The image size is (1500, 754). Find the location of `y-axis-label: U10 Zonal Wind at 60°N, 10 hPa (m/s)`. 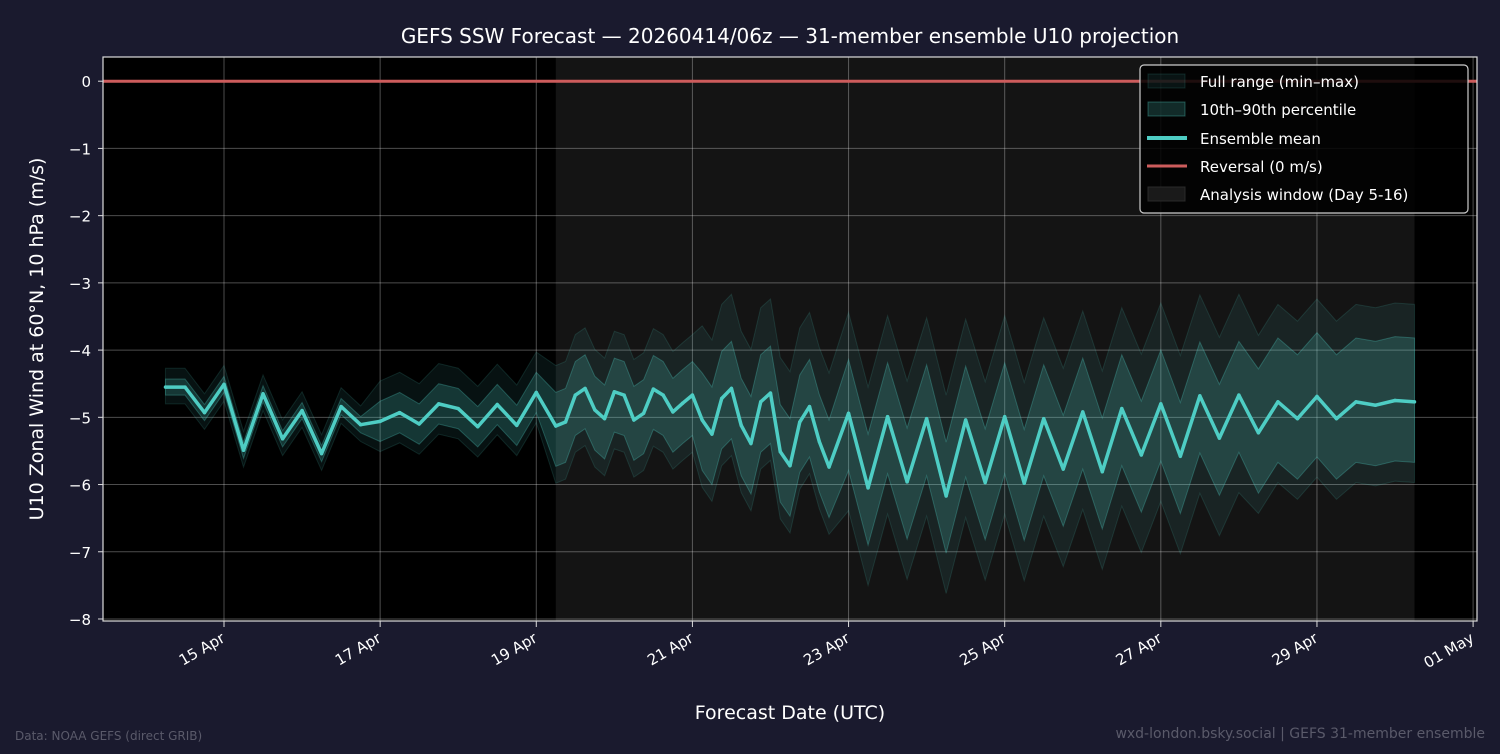

y-axis-label: U10 Zonal Wind at 60°N, 10 hPa (m/s) is located at coordinates (37, 339).